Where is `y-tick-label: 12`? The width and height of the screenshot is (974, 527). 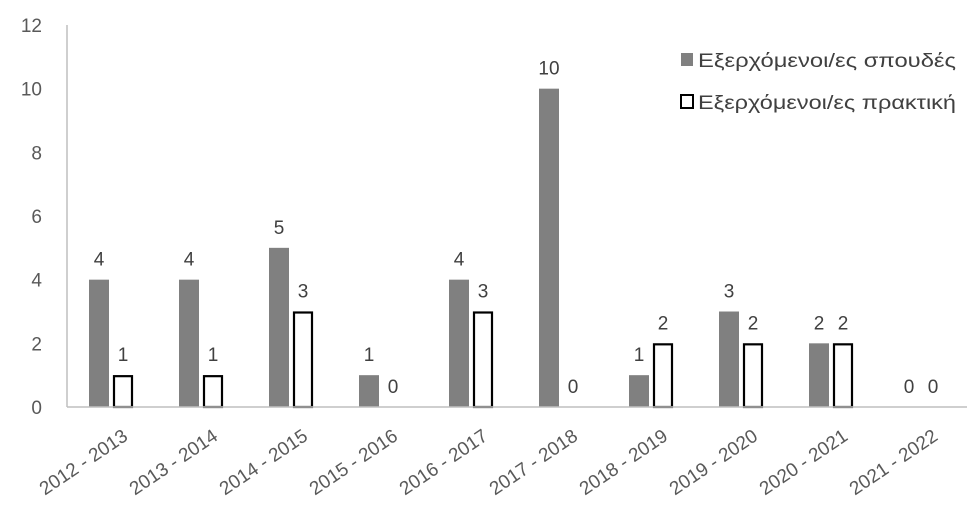
y-tick-label: 12 is located at coordinates (31, 26).